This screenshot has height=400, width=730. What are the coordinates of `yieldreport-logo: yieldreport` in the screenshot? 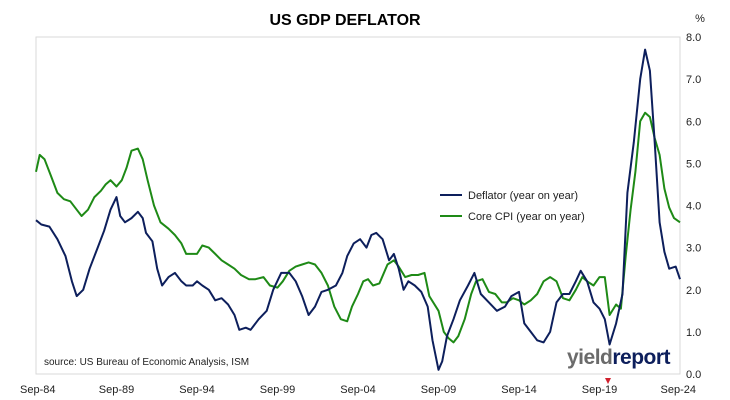 It's located at (619, 357).